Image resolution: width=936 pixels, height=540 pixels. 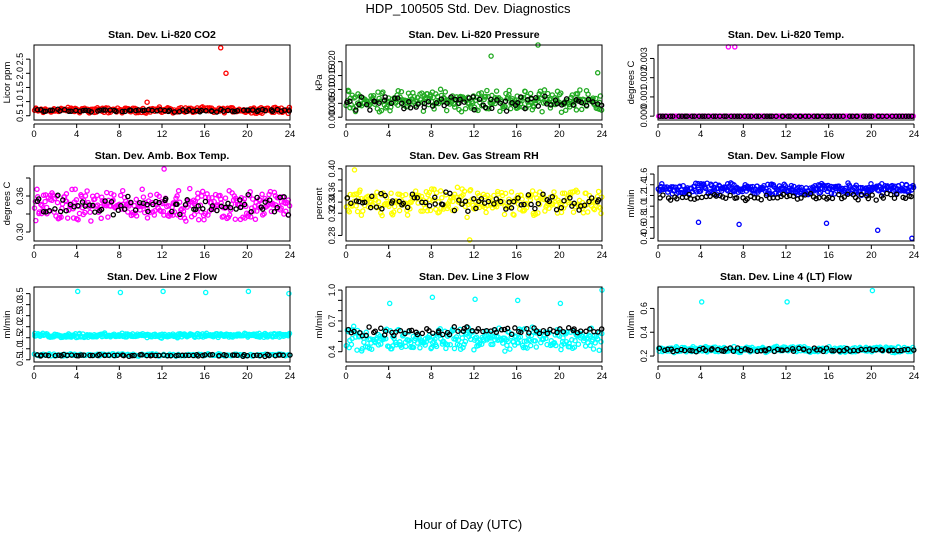 What do you see at coordinates (247, 134) in the screenshot?
I see `panel-1-xtick-label: 20` at bounding box center [247, 134].